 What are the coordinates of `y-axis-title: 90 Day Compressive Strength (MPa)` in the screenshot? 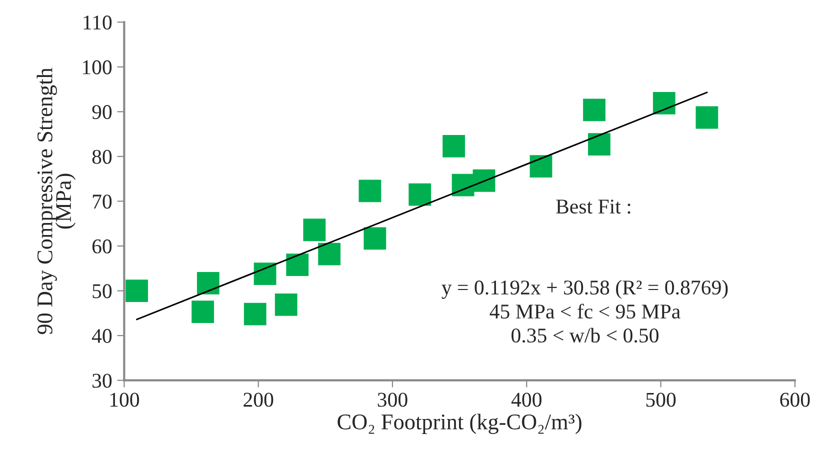 It's located at (56, 201).